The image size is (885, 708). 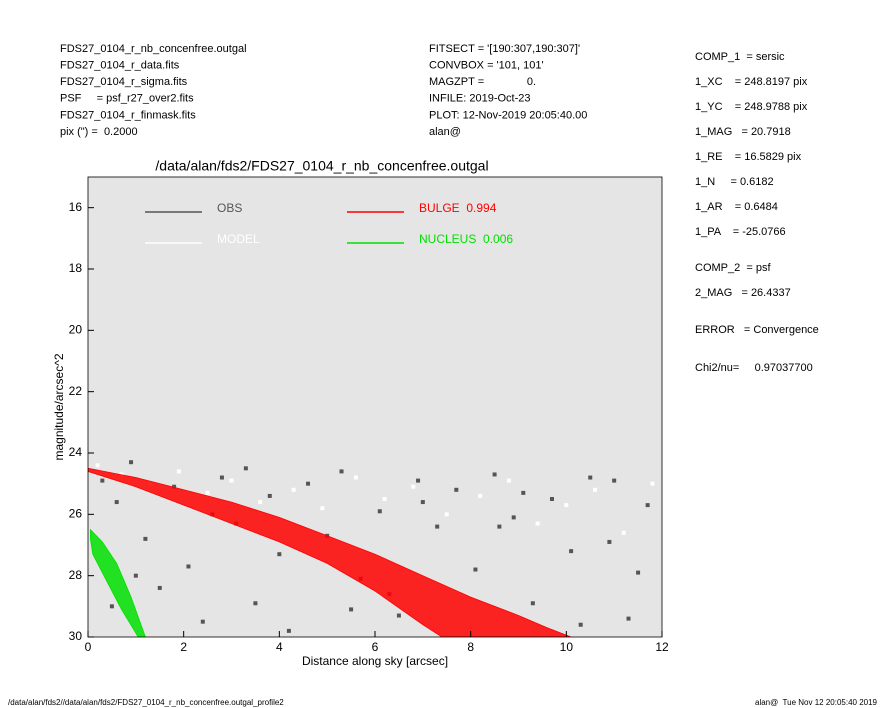 I want to click on header-left-line: FDS27_0104_r_data.fits, so click(x=120, y=66).